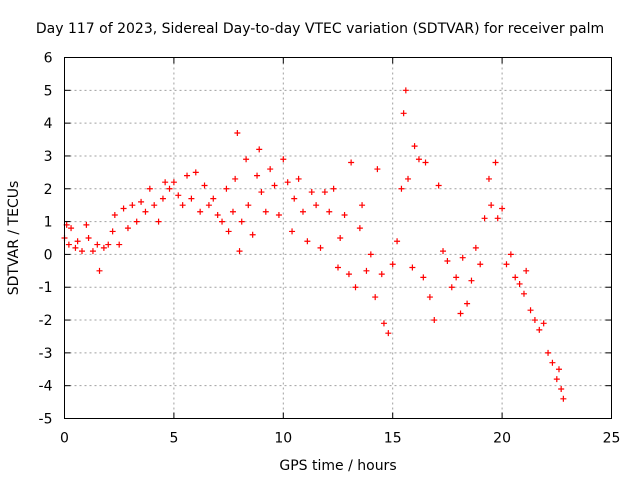 Image resolution: width=640 pixels, height=480 pixels. What do you see at coordinates (48, 157) in the screenshot?
I see `y-tick-label: 3` at bounding box center [48, 157].